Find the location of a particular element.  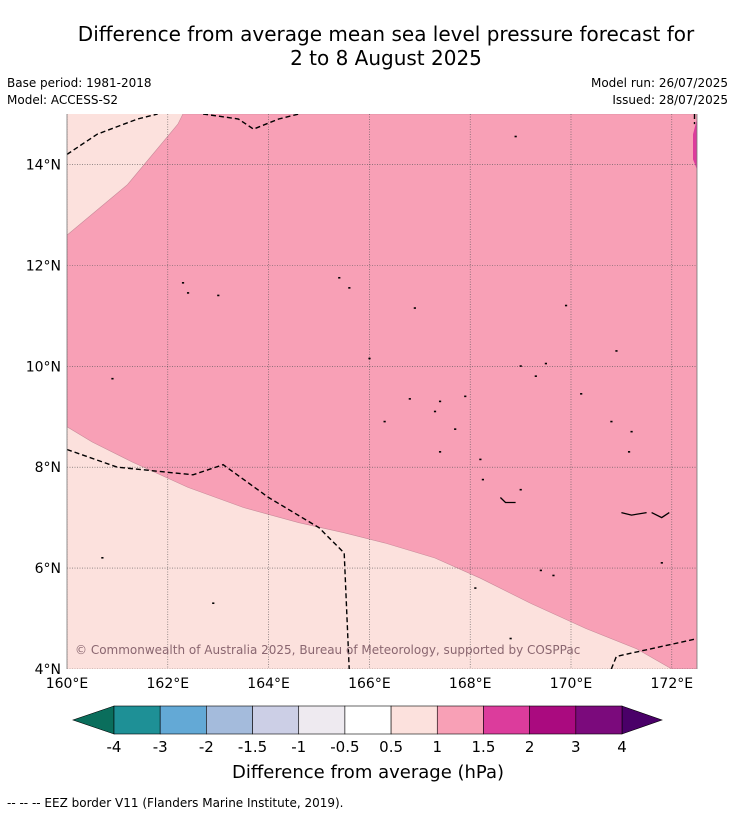

issued-date: Issued: 28/07/2025 is located at coordinates (670, 100).